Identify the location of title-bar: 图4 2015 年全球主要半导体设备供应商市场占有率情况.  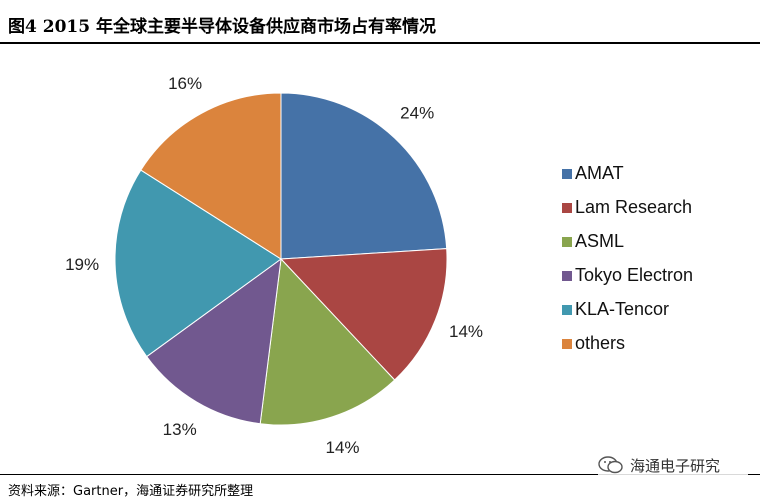
(380, 22).